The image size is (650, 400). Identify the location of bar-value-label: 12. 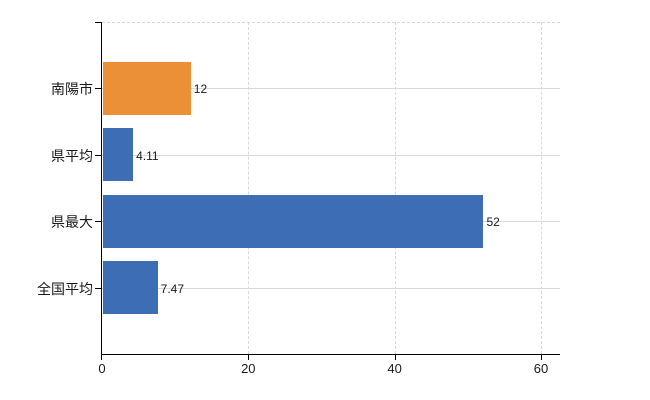
(200, 89).